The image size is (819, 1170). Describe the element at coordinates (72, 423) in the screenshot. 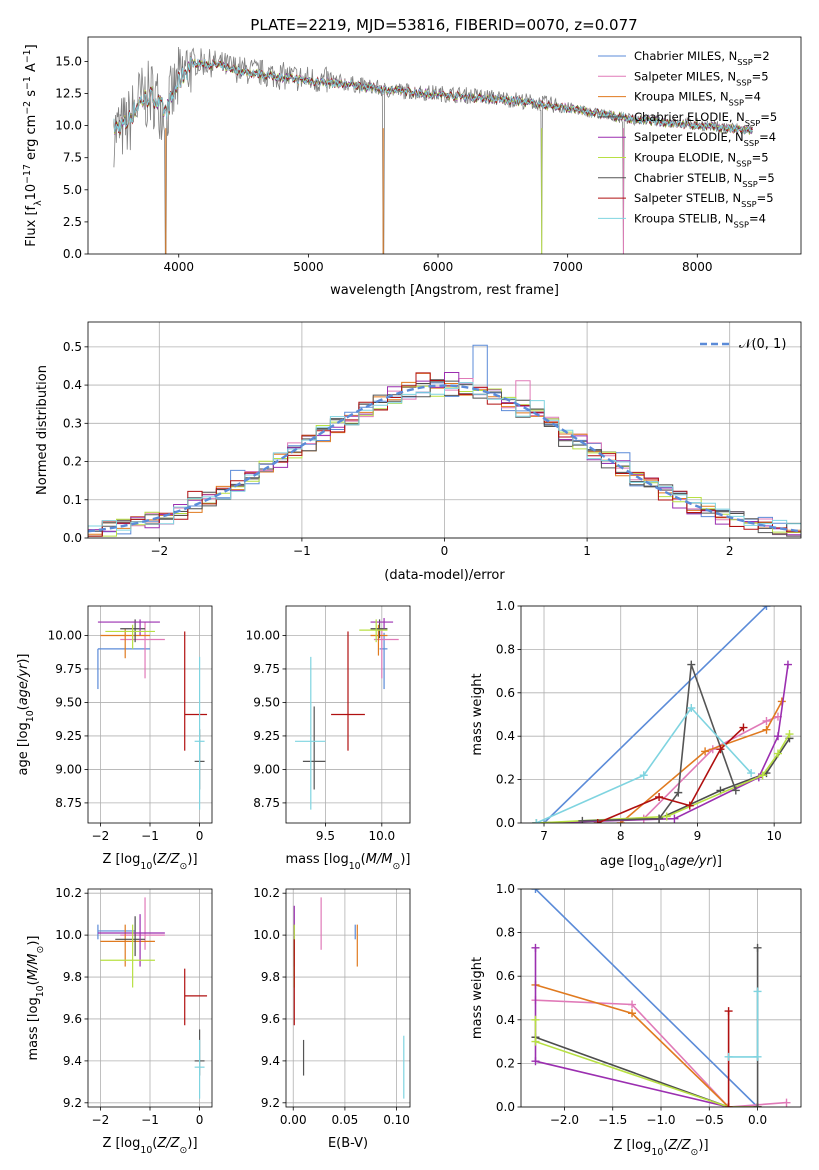

I see `y-tick-label: 0.3` at that location.